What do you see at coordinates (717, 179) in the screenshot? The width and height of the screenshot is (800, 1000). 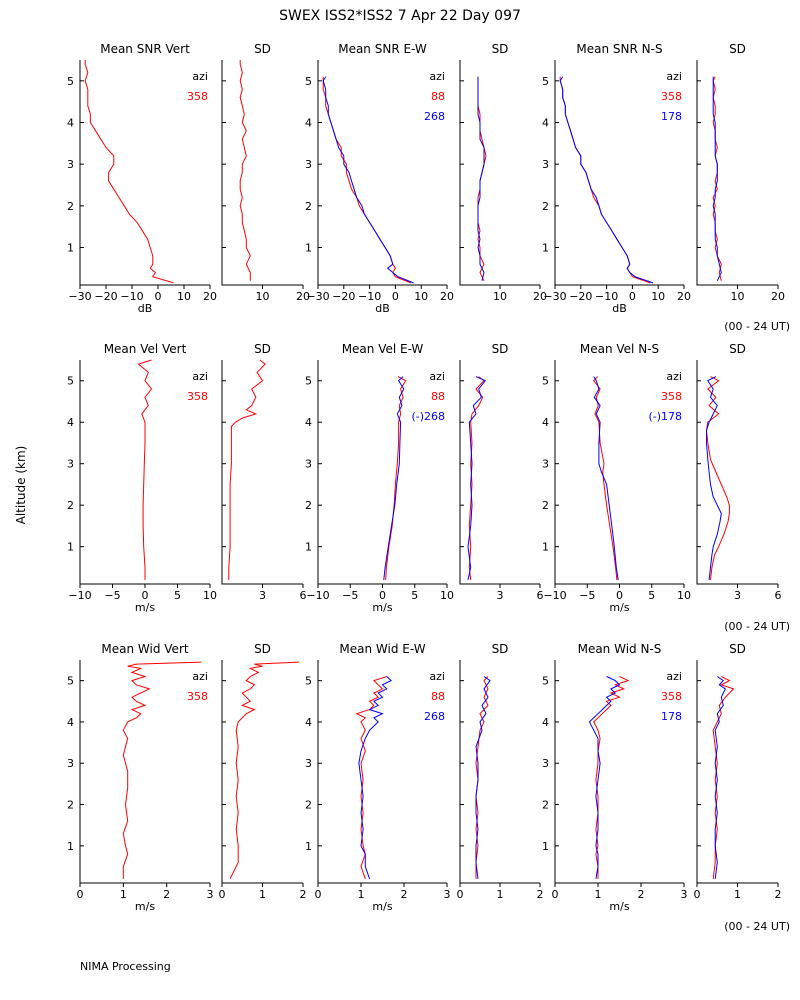 I see `panel-r1-c6-series-2-line` at bounding box center [717, 179].